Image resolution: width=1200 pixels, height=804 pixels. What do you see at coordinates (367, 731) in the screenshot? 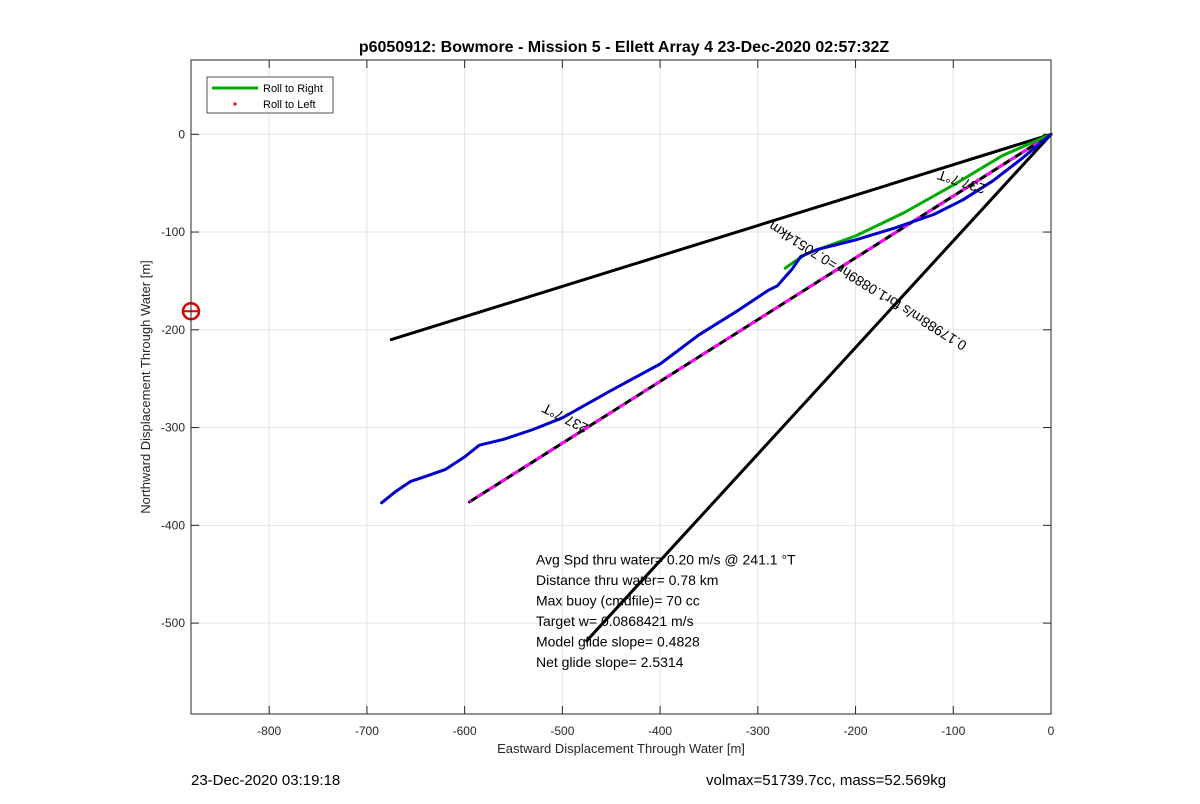
I see `x-tick-label: -700` at bounding box center [367, 731].